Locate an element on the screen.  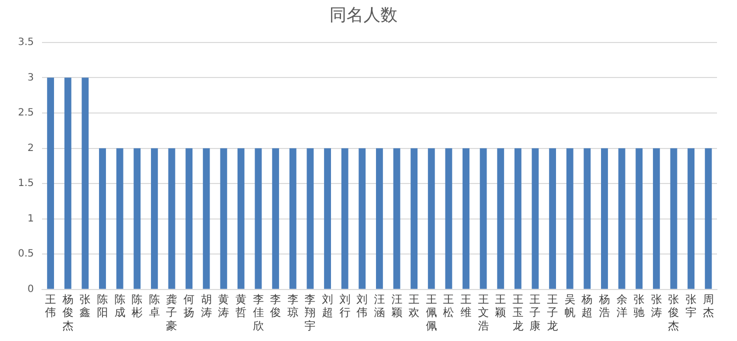
x-tick-label: 王佩佩 is located at coordinates (431, 312).